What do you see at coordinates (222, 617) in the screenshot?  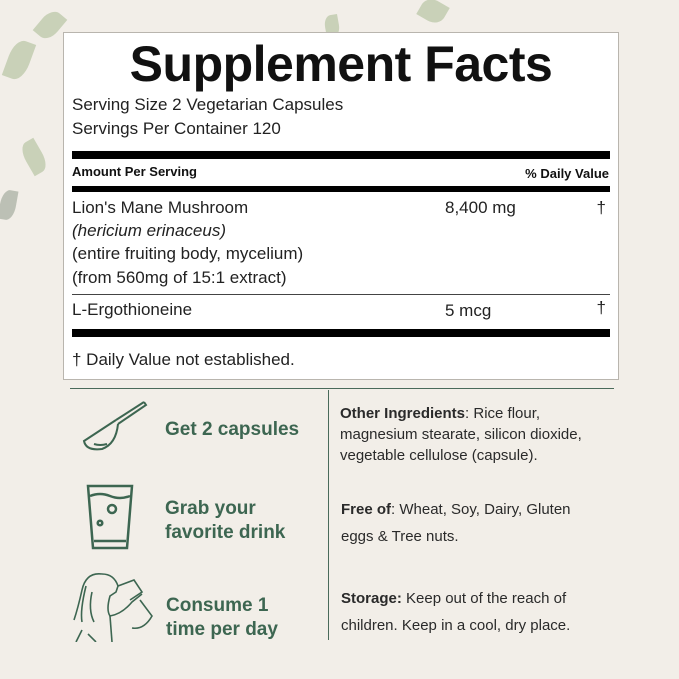 I see `step-text: Consume 1 time per day` at bounding box center [222, 617].